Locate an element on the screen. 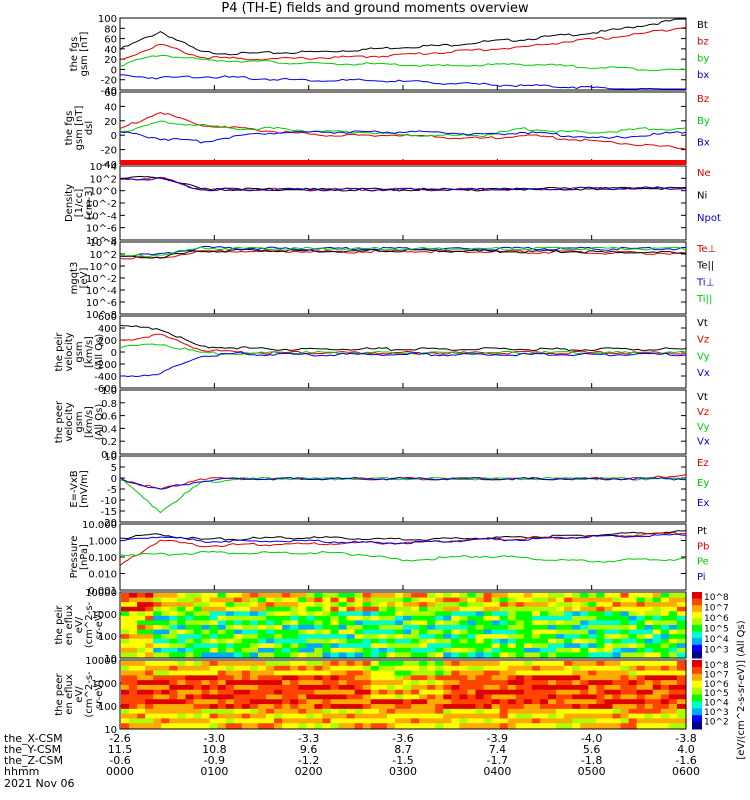  legend-entry: Vx is located at coordinates (703, 373).